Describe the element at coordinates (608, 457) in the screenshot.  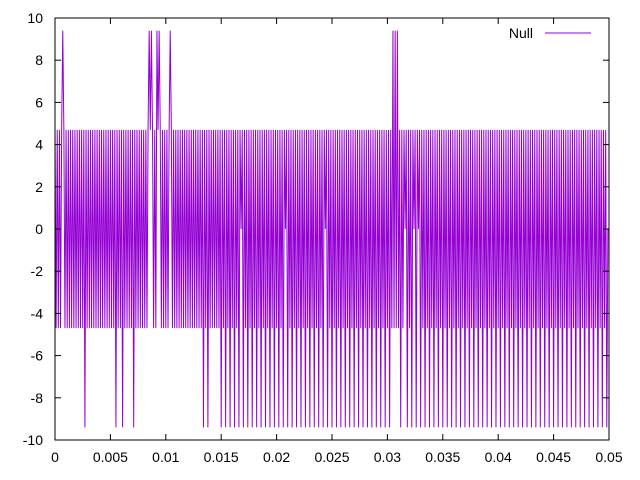
I see `x-tick-label: 0.05` at that location.